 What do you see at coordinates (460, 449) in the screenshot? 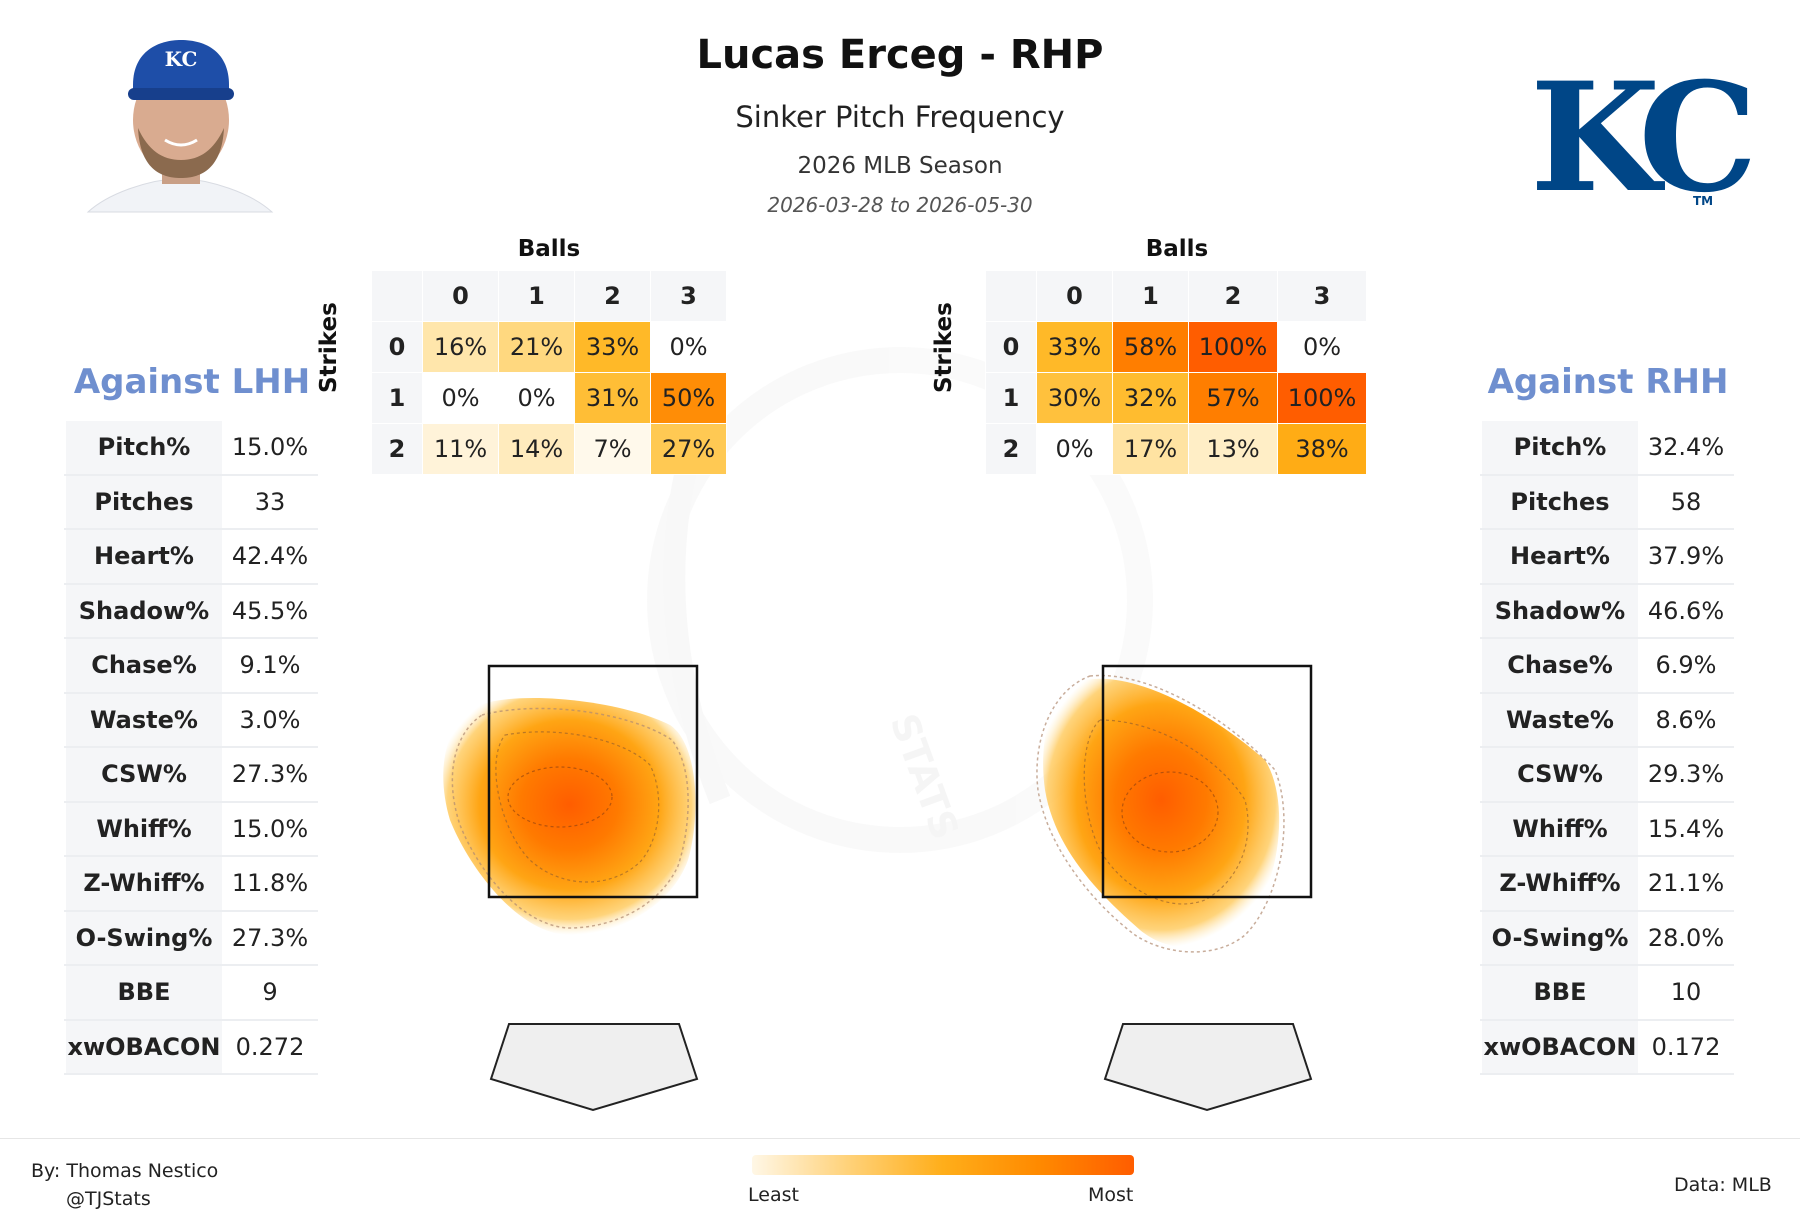
I see `count-cell: 11%` at bounding box center [460, 449].